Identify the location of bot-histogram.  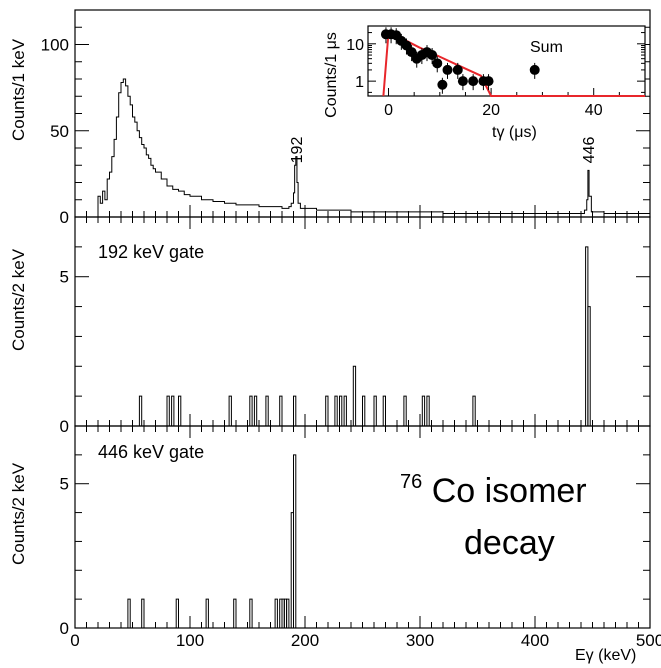
(212, 541).